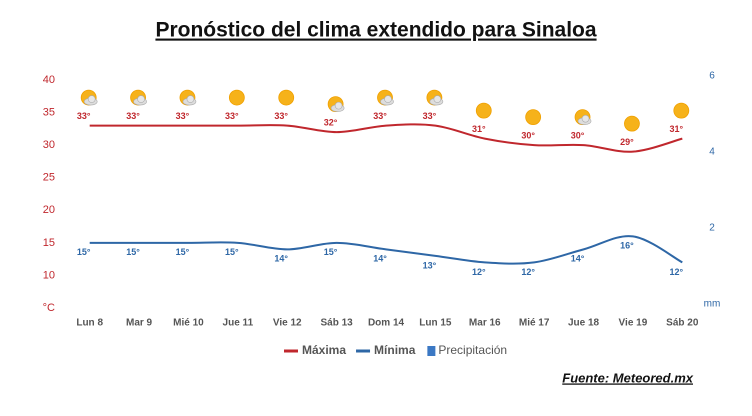 This screenshot has height=416, width=752. What do you see at coordinates (49, 178) in the screenshot?
I see `y-tick-label: 25` at bounding box center [49, 178].